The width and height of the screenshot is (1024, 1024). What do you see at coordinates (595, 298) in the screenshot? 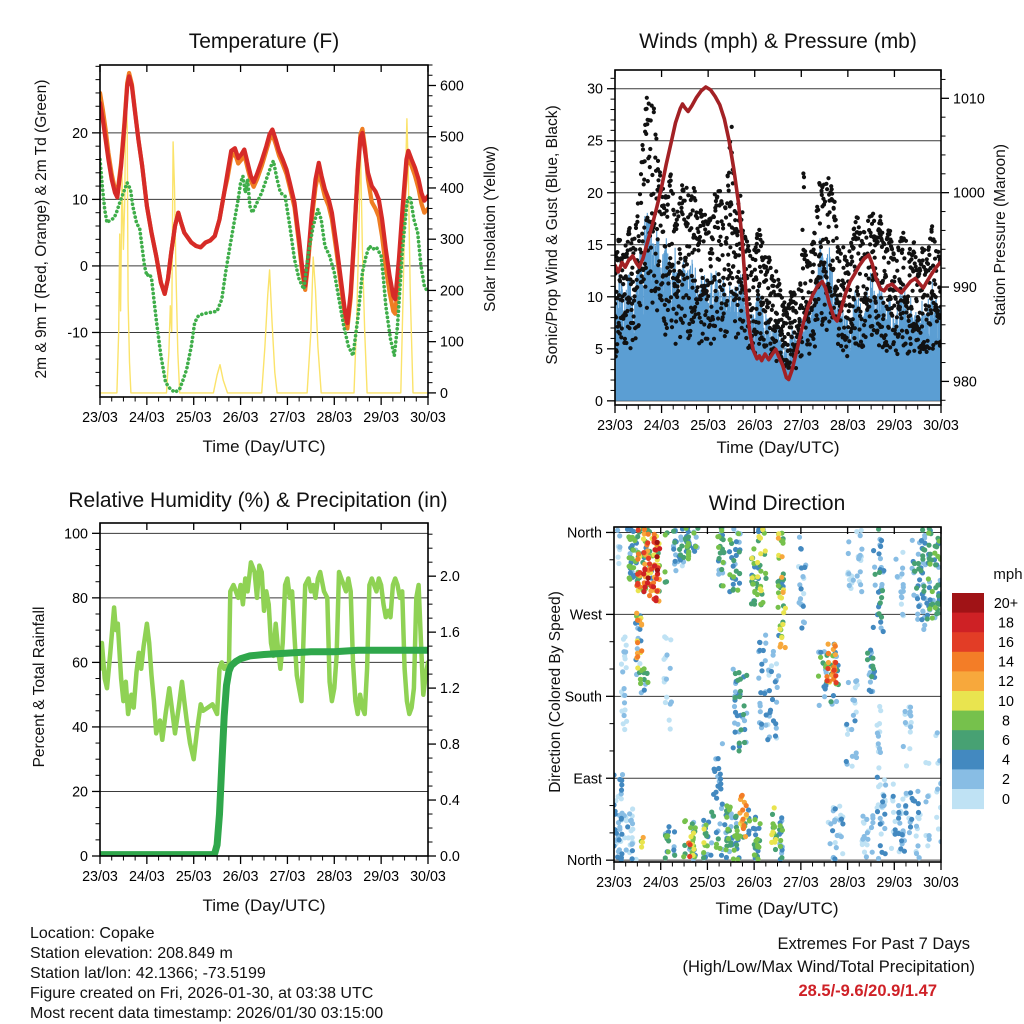
I see `y-tick-label: 10` at bounding box center [595, 298].